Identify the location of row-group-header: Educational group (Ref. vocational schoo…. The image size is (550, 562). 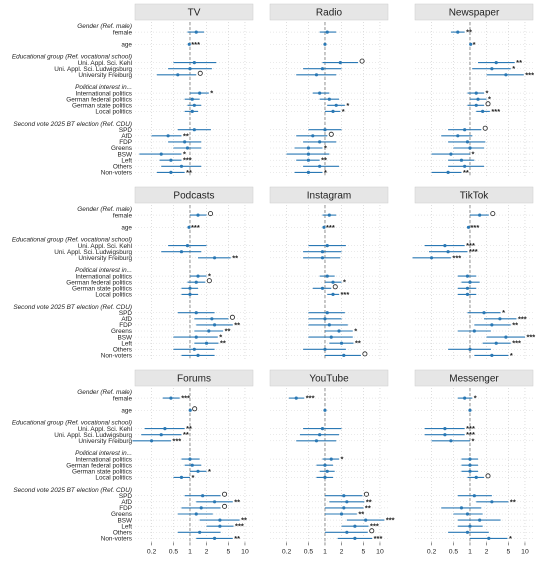
(72, 240).